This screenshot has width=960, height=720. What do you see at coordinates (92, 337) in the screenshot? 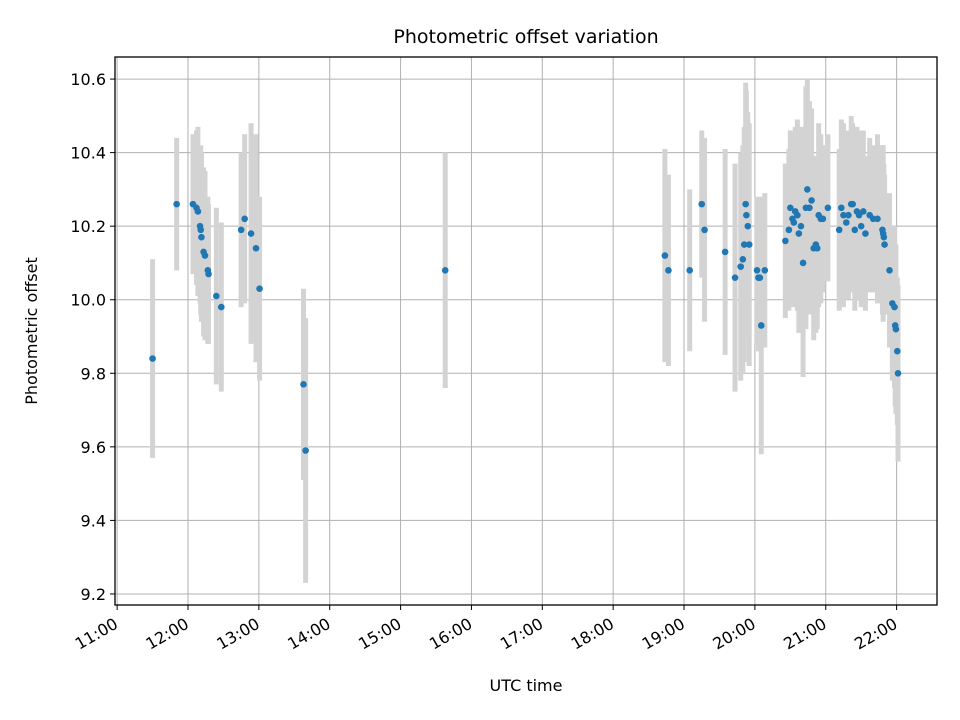
I see `y-axis-ticks: 9.2 9.4 9.6 9.8 10.0 10.2 10.4 10.6` at bounding box center [92, 337].